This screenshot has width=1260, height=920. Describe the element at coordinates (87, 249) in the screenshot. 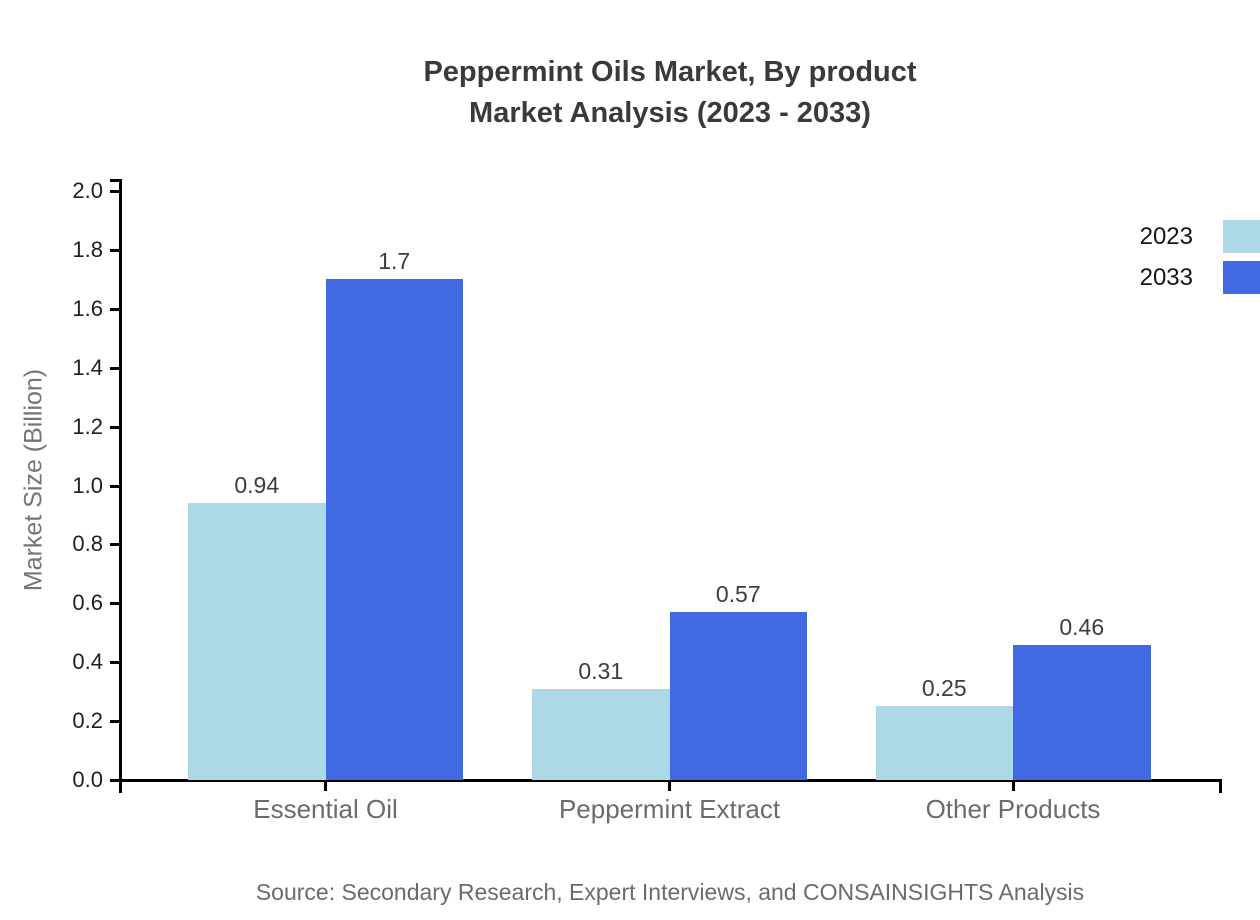

I see `y-axis-tick-label: 1.8` at that location.